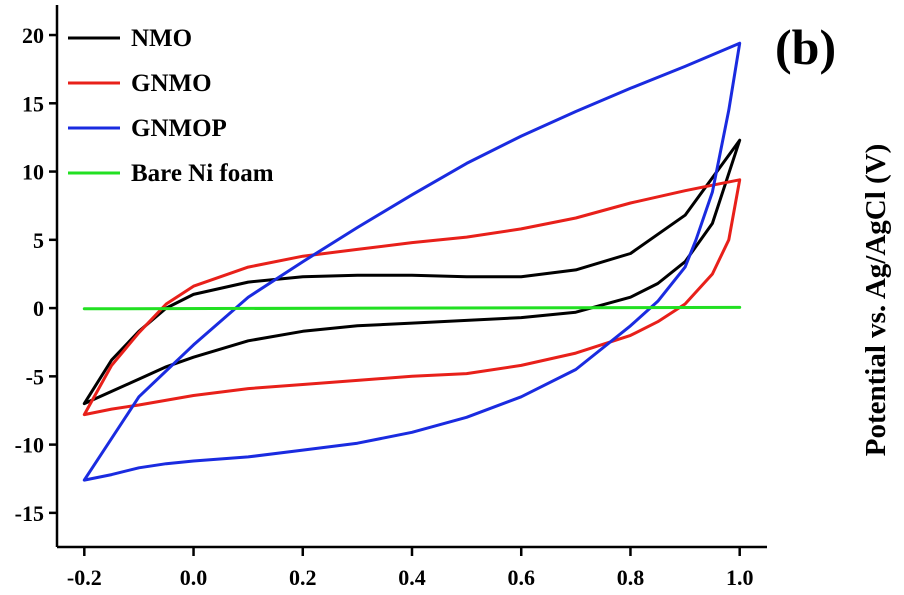 The width and height of the screenshot is (904, 595). Describe the element at coordinates (631, 577) in the screenshot. I see `x-tick-label: 0.8` at that location.